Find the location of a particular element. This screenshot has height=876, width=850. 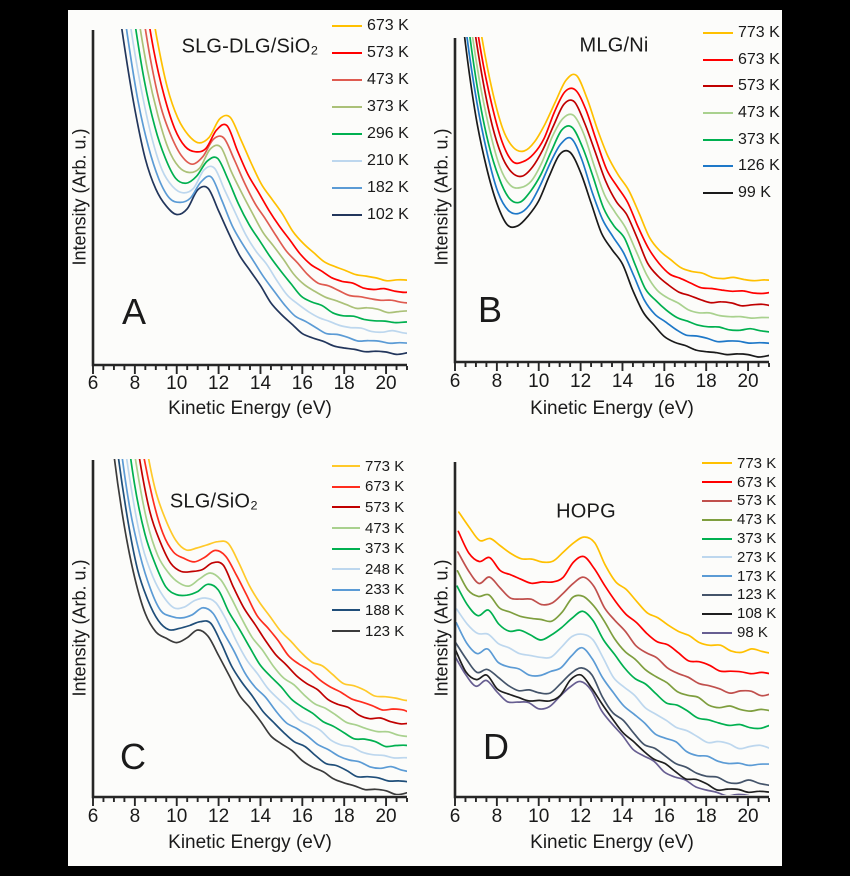

spectrum-curve-c-373k is located at coordinates (268, 603).